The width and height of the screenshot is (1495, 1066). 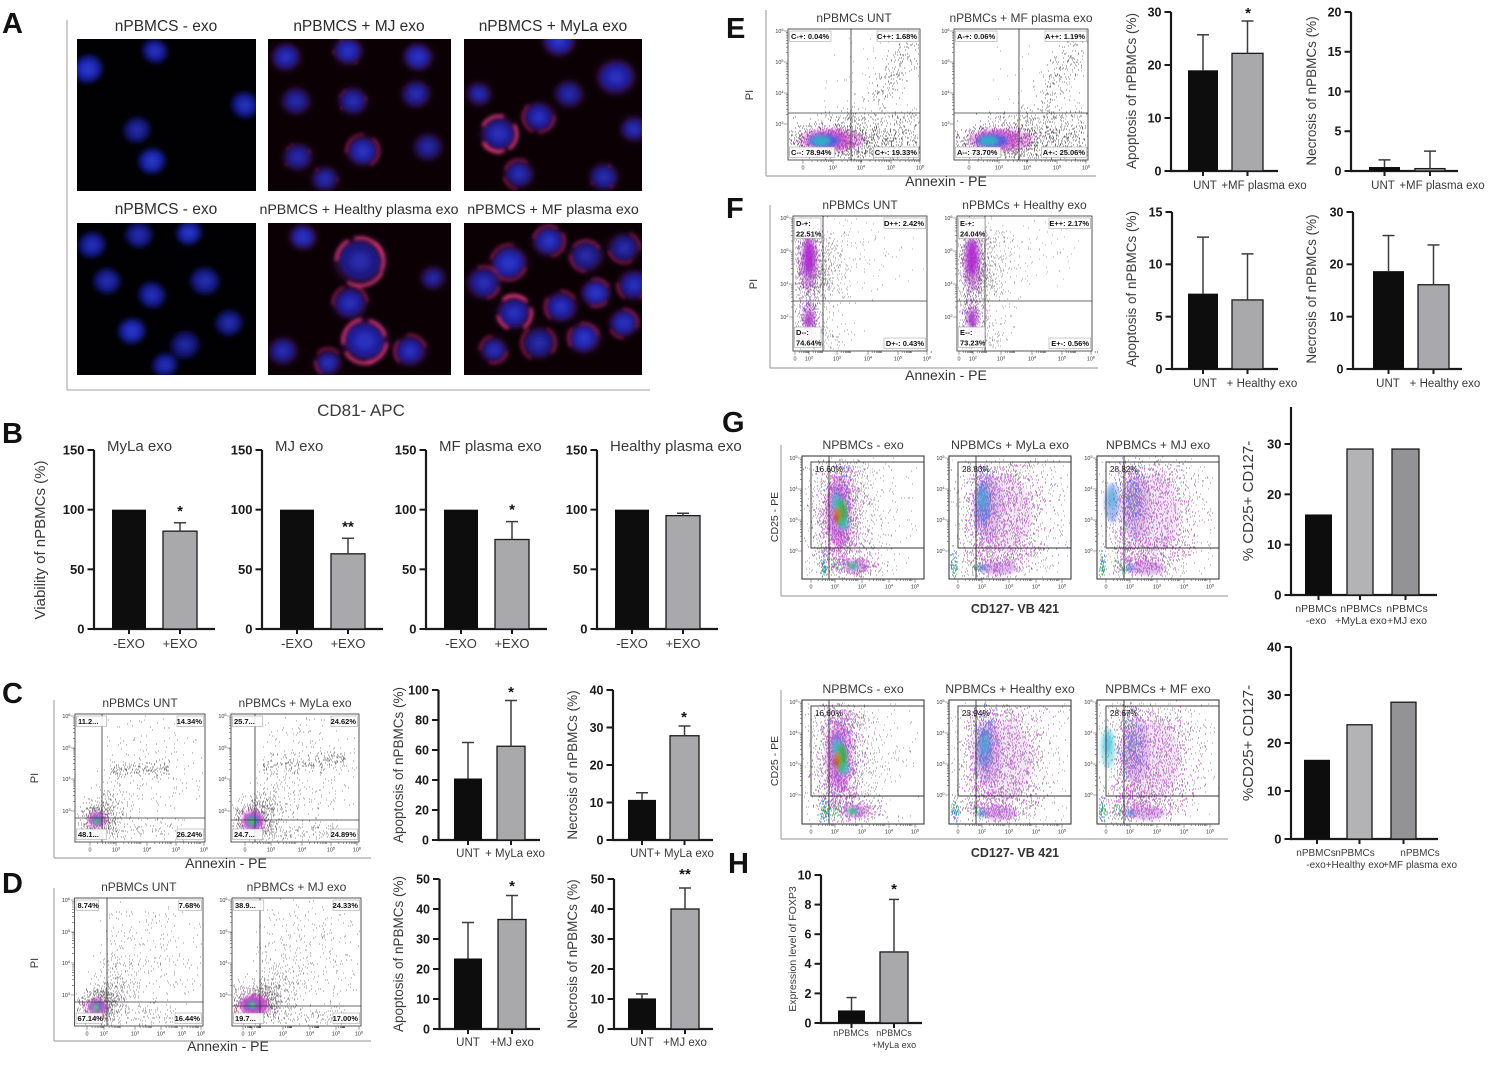 What do you see at coordinates (398, 765) in the screenshot?
I see `svg-text: Apoptosis of nPBMCs (%)` at bounding box center [398, 765].